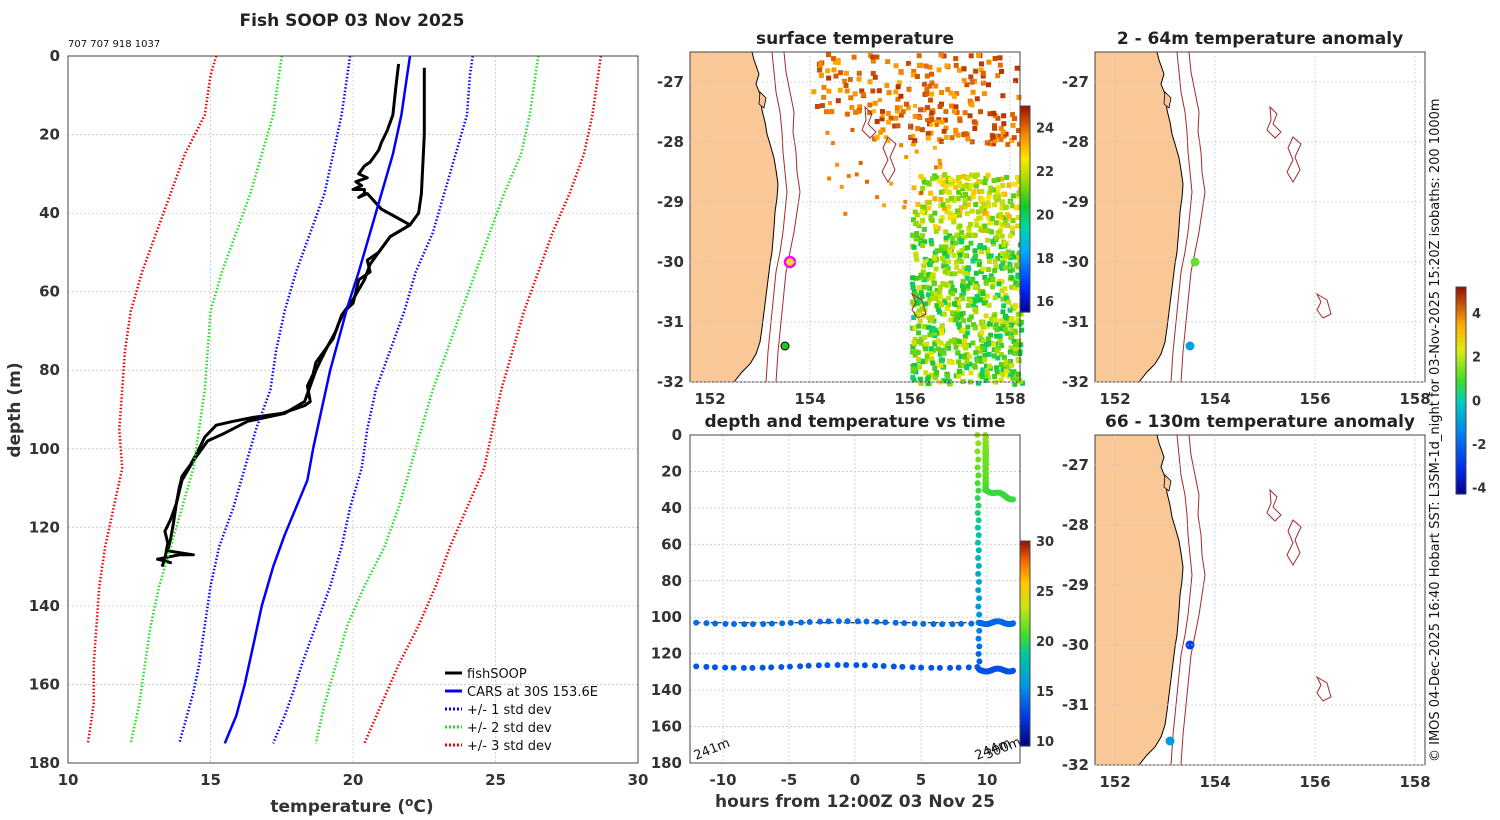 Image resolution: width=1500 pixels, height=820 pixels. I want to click on profile-title: Fish SOOP 03 Nov 2025, so click(352, 21).